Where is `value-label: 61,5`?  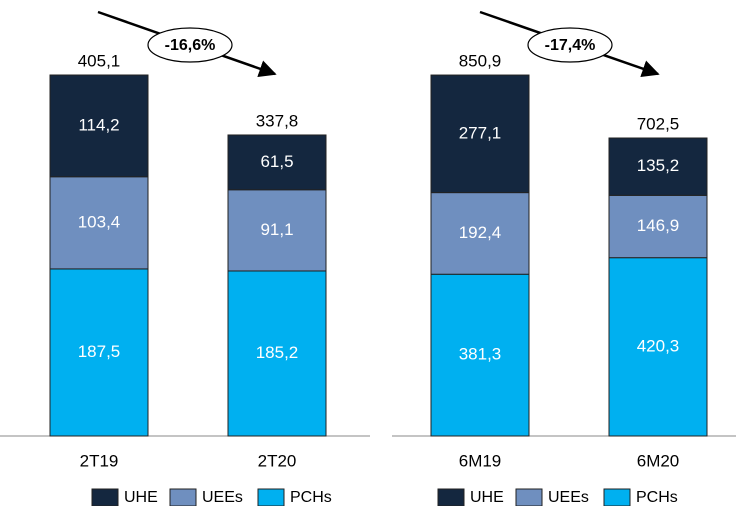 value-label: 61,5 is located at coordinates (276, 161).